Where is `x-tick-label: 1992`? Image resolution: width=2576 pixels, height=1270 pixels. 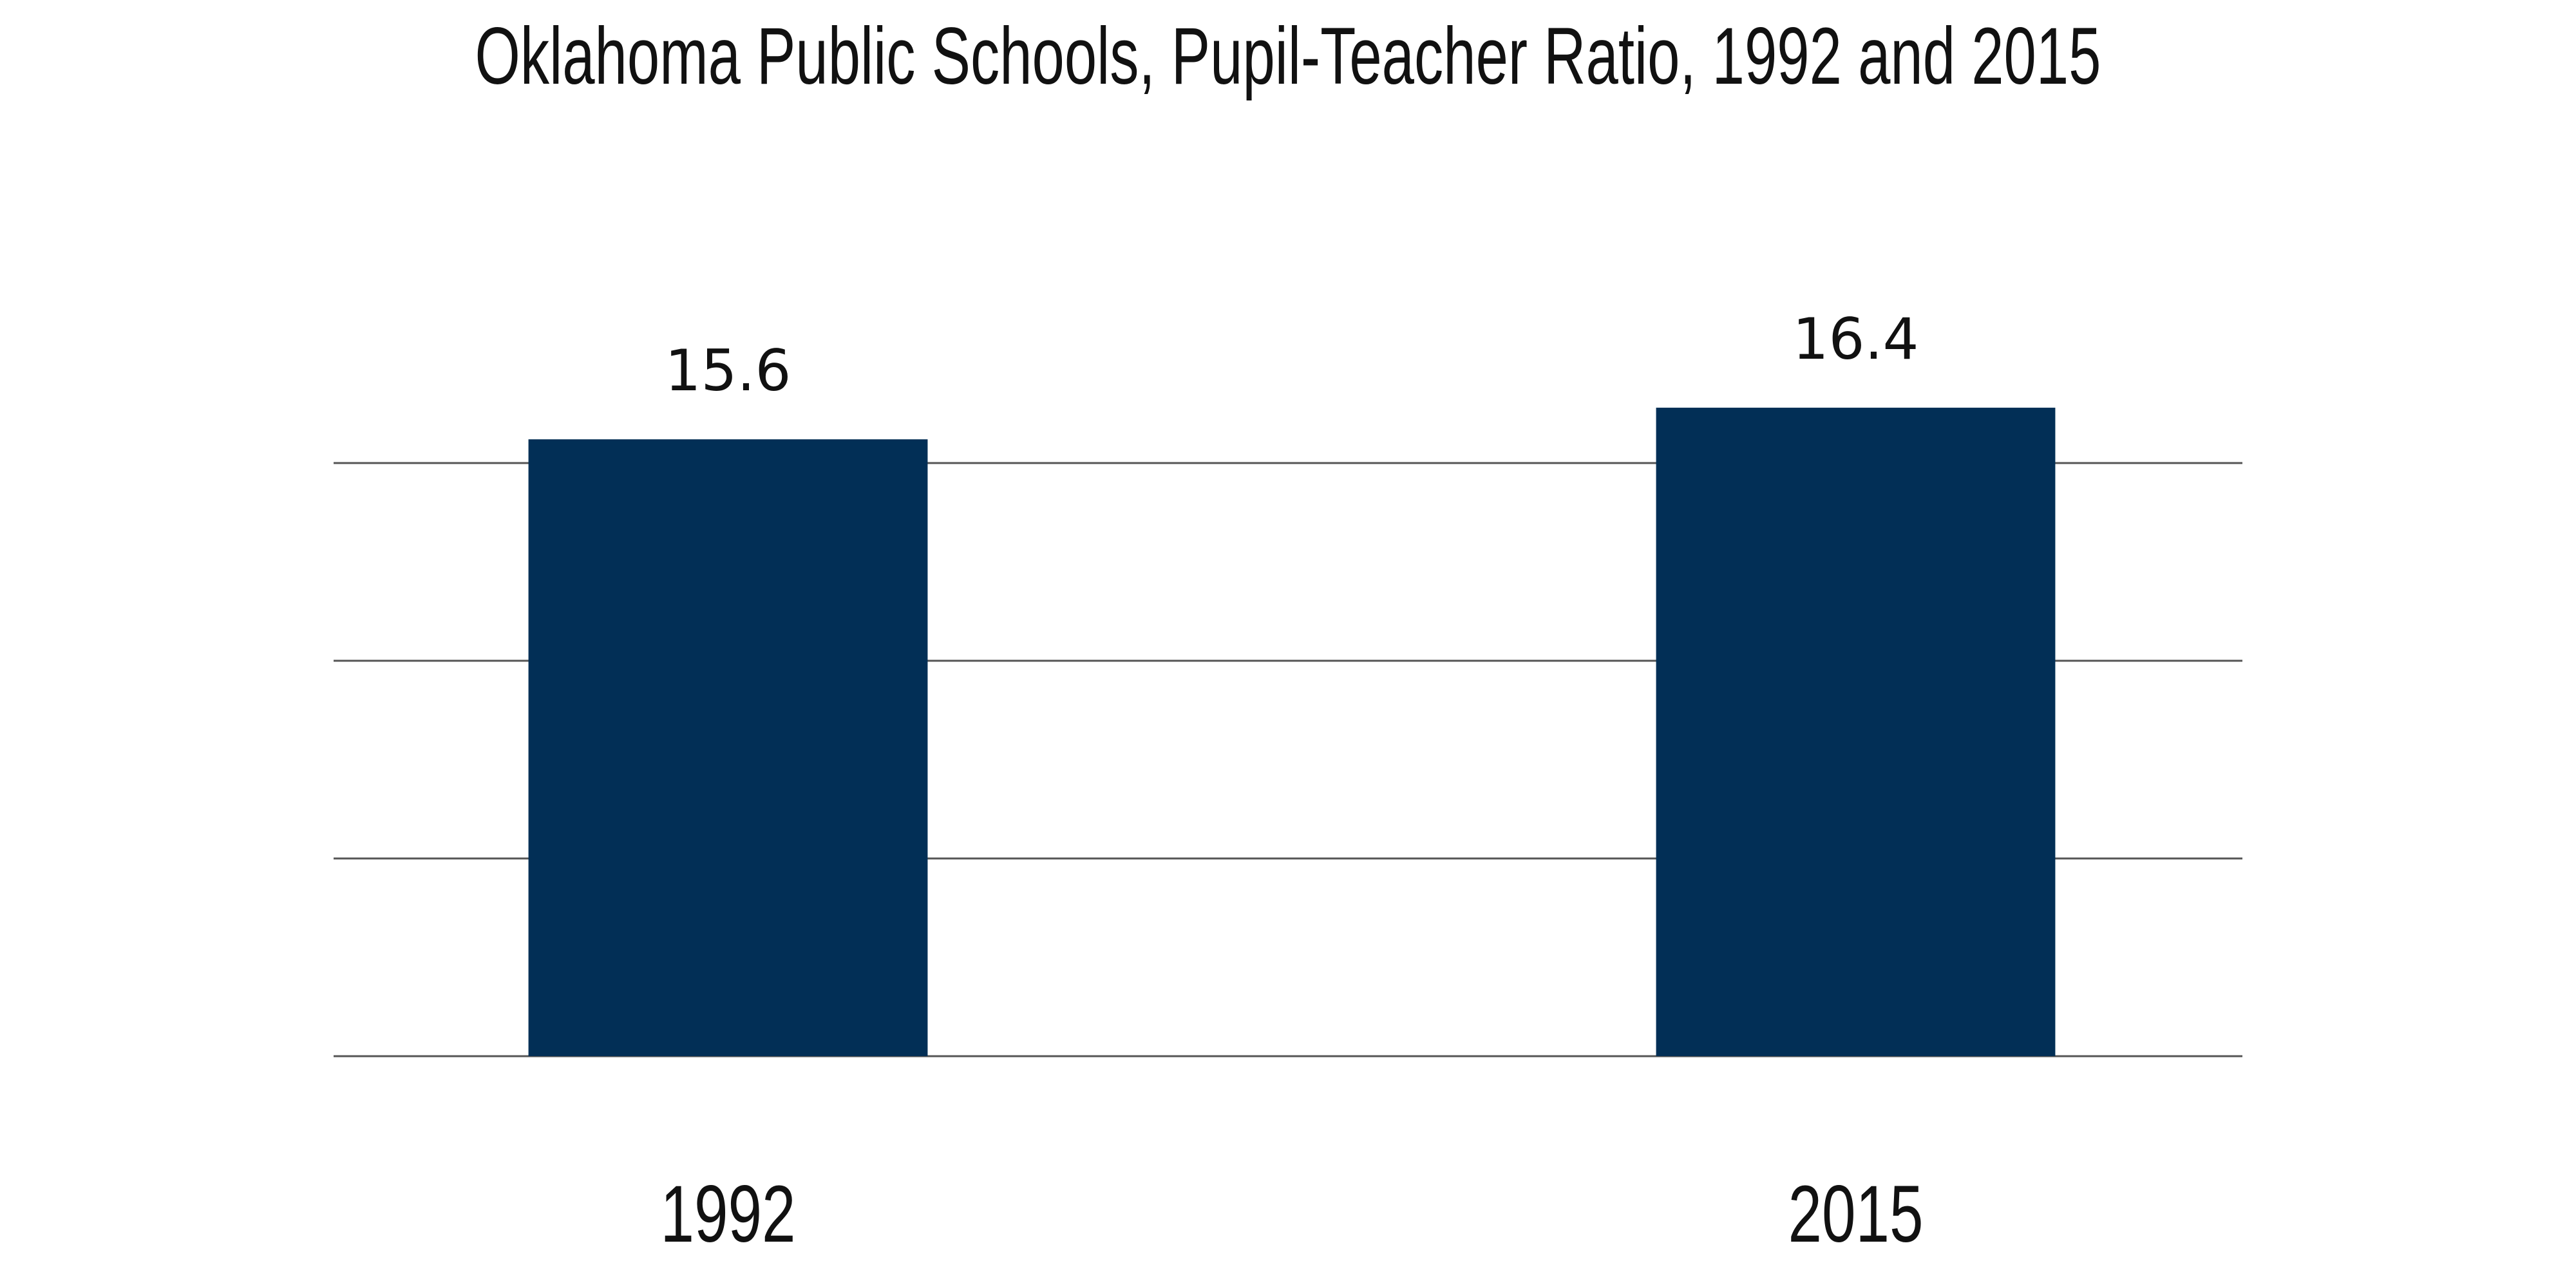
x-tick-label: 1992 is located at coordinates (728, 1214).